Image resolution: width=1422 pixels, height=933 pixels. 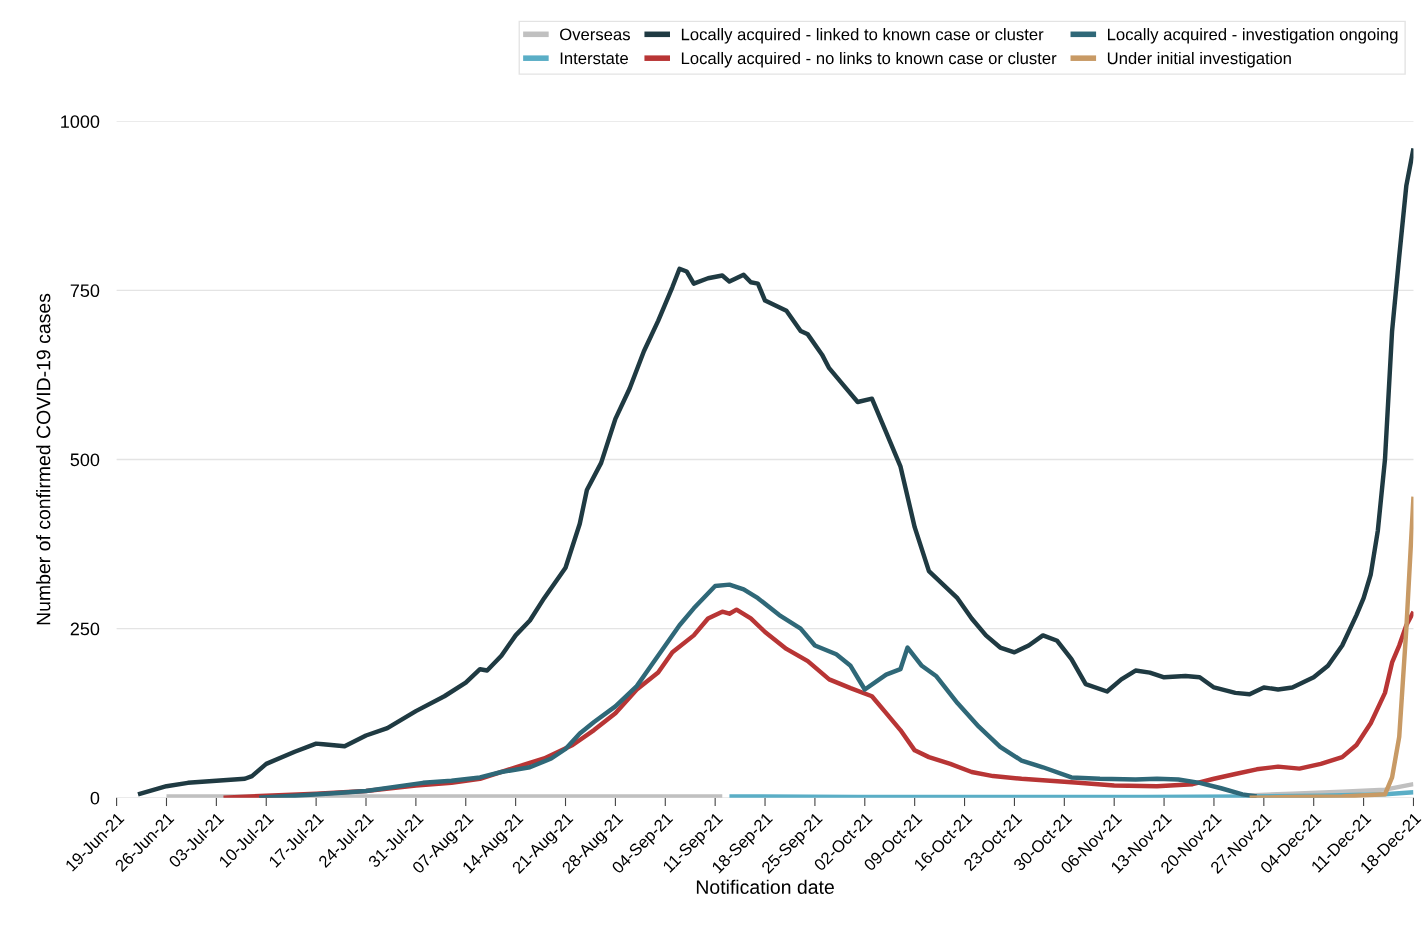 What do you see at coordinates (43, 459) in the screenshot?
I see `y-axis-title: Number of confirmed COVID-19 cases` at bounding box center [43, 459].